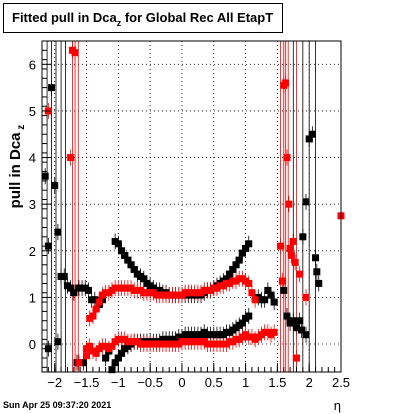 The height and width of the screenshot is (414, 400). What do you see at coordinates (21, 129) in the screenshot?
I see `y-axis-label-subscript: z` at bounding box center [21, 129].